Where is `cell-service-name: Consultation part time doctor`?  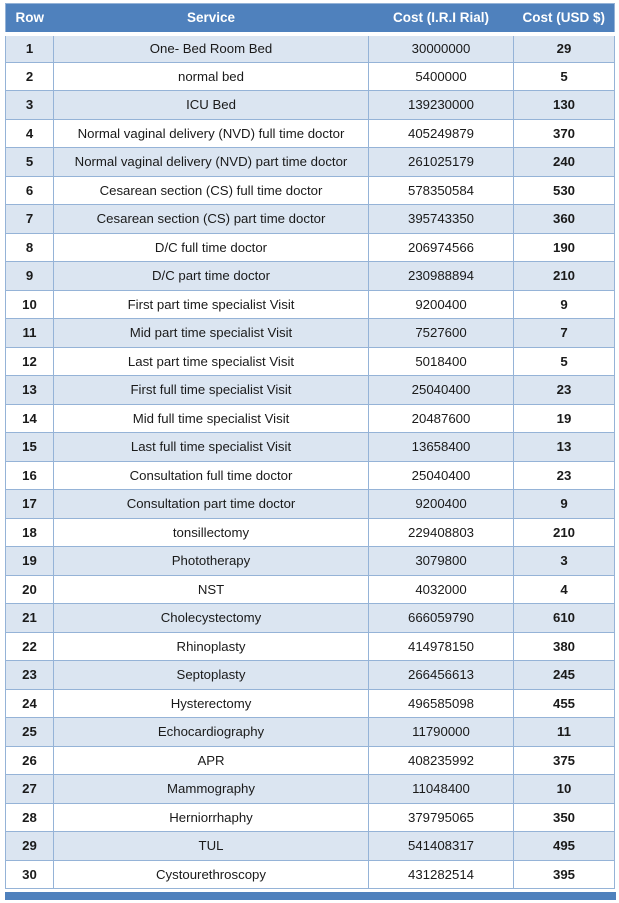
cell-service-name: Consultation part time doctor is located at coordinates (211, 504).